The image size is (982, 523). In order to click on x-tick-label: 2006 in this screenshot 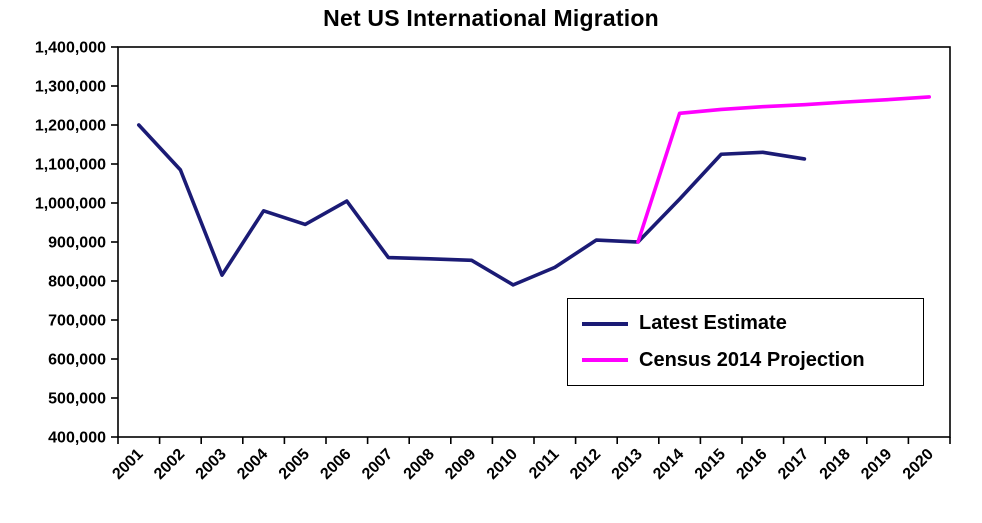, I will do `click(335, 464)`.